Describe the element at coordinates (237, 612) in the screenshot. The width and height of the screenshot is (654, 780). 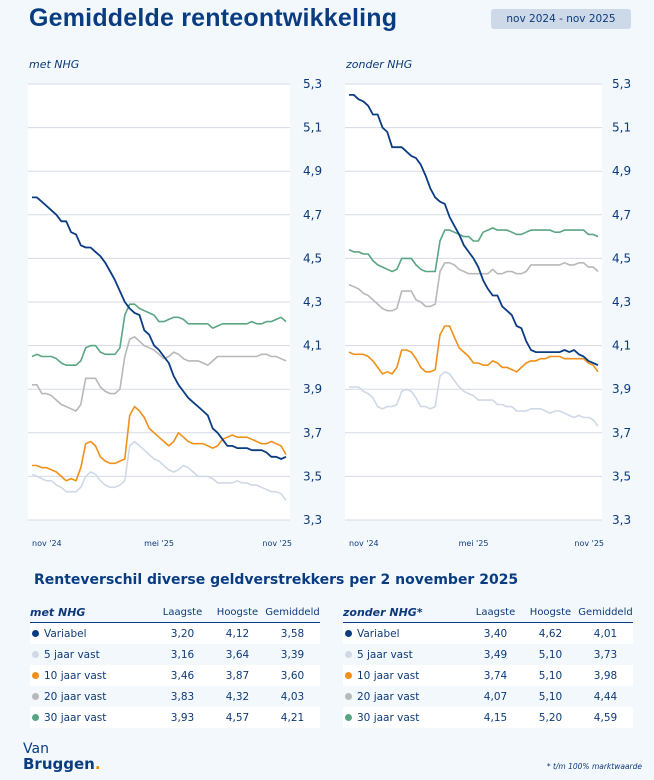
I see `col-header-hoogste: Hoogste` at that location.